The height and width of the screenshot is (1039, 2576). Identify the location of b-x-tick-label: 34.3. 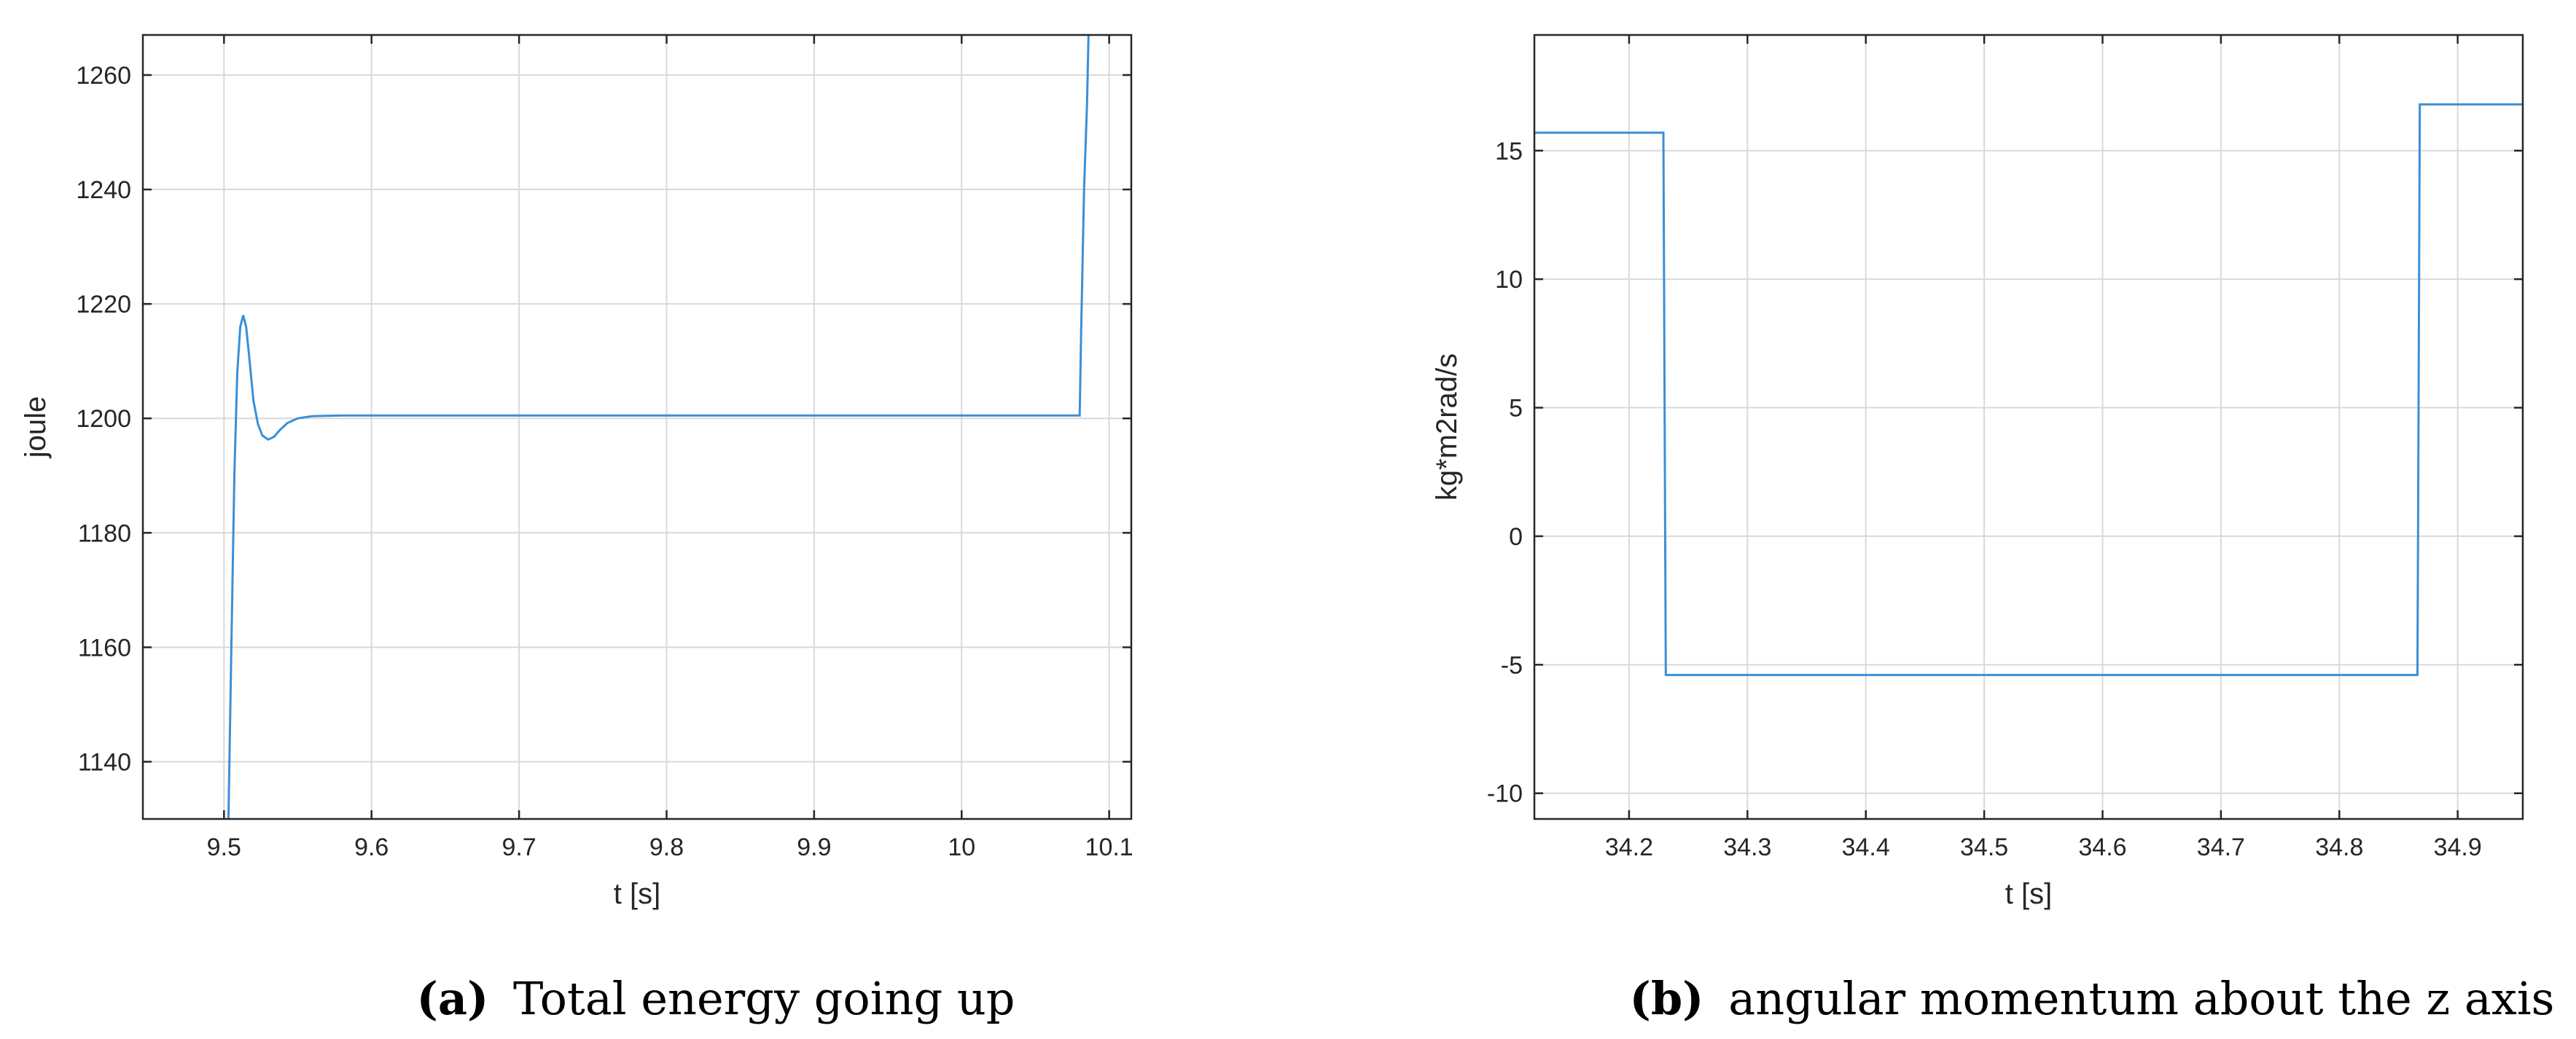
(1747, 847).